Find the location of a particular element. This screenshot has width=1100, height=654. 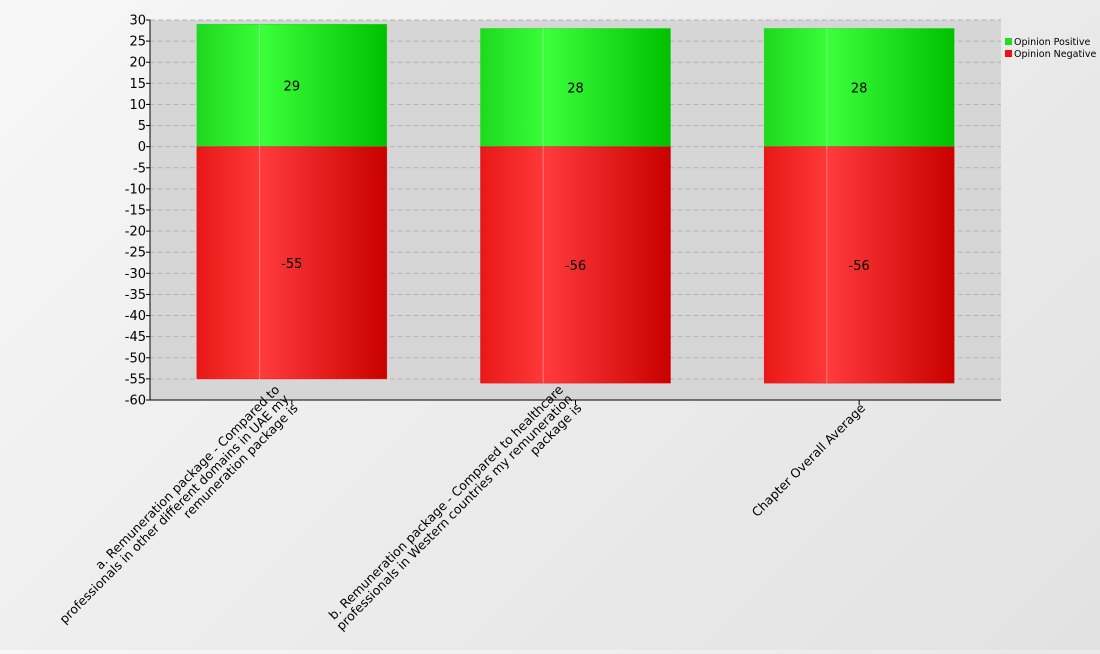

x-tick-label-line: a. Remuneration package - Compared to is located at coordinates (187, 477).